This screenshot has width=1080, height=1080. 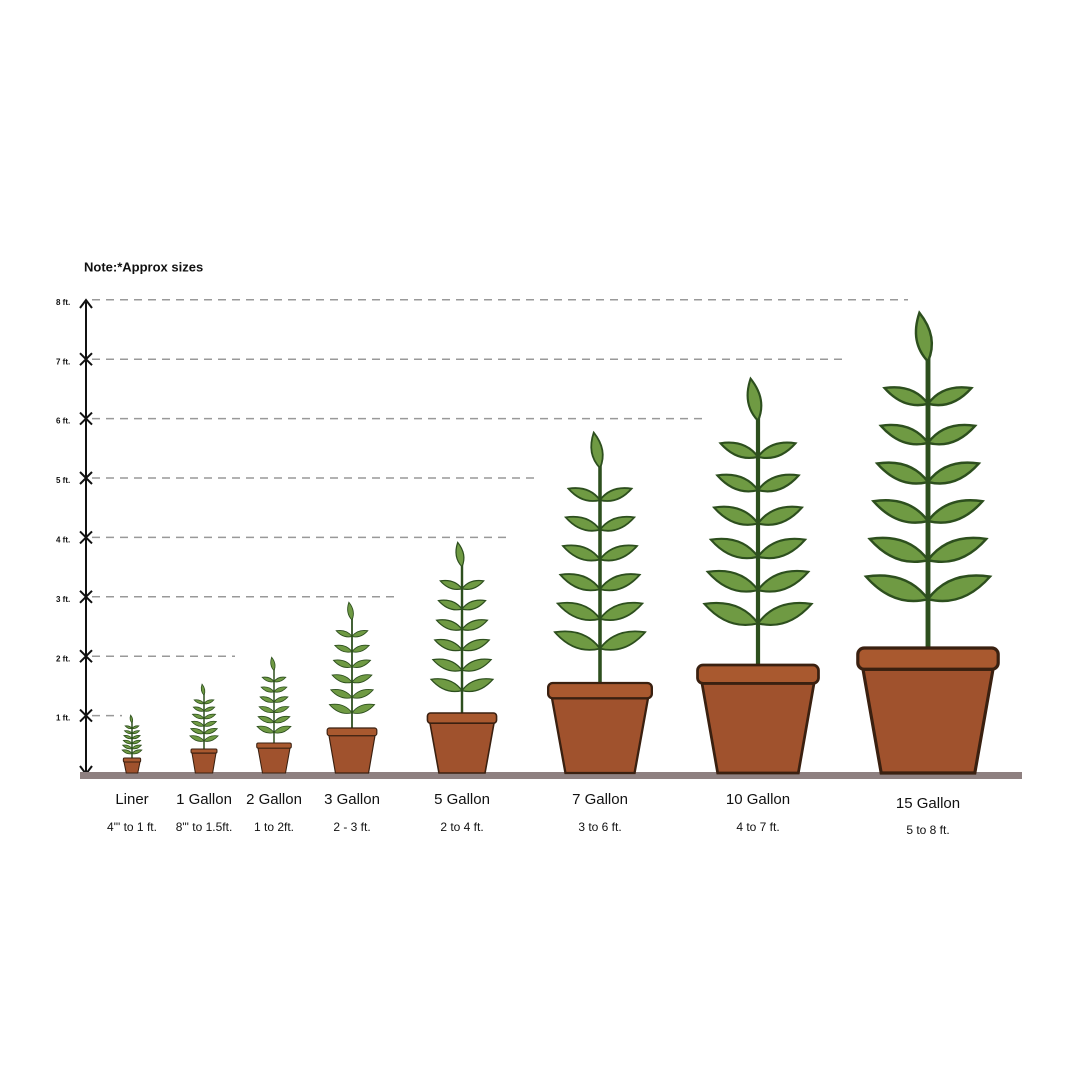 I want to click on scale-label: 3 ft., so click(x=63, y=599).